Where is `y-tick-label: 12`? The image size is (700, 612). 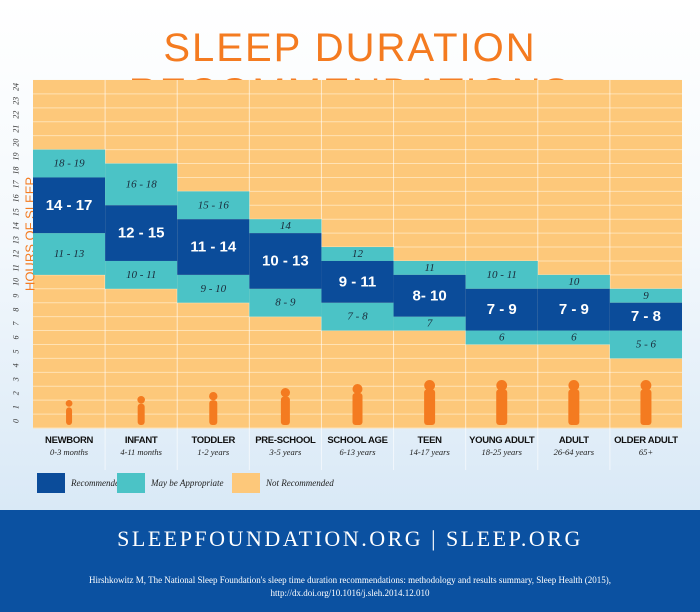
y-tick-label: 12 is located at coordinates (16, 254).